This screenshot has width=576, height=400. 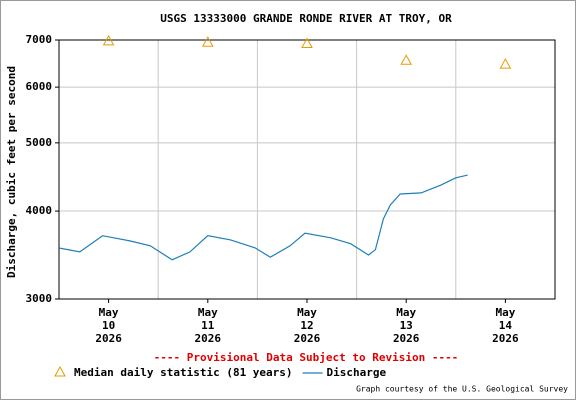 What do you see at coordinates (306, 325) in the screenshot?
I see `x-tick-label: 12` at bounding box center [306, 325].